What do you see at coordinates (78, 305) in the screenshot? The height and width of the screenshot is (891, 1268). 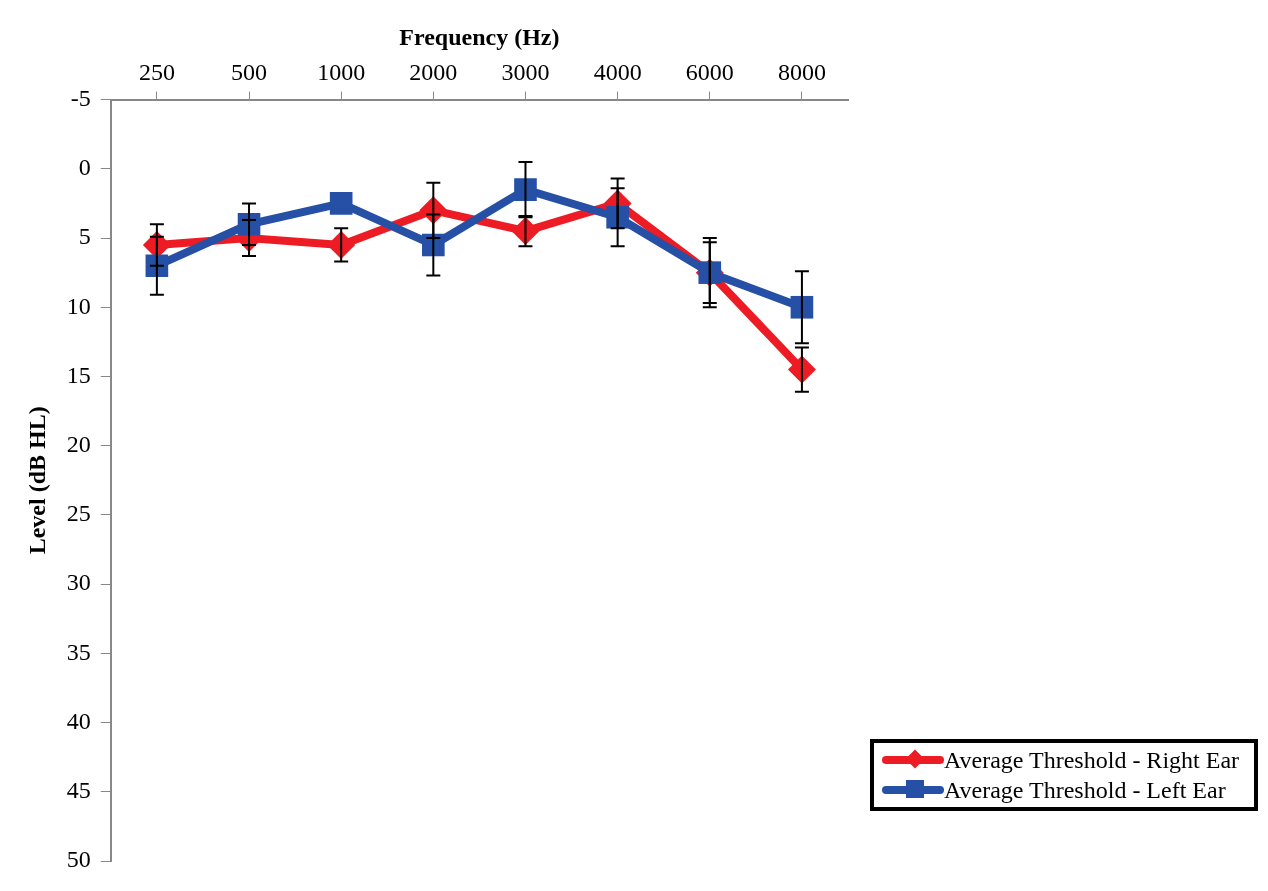 I see `y-tick-label: 10` at bounding box center [78, 305].